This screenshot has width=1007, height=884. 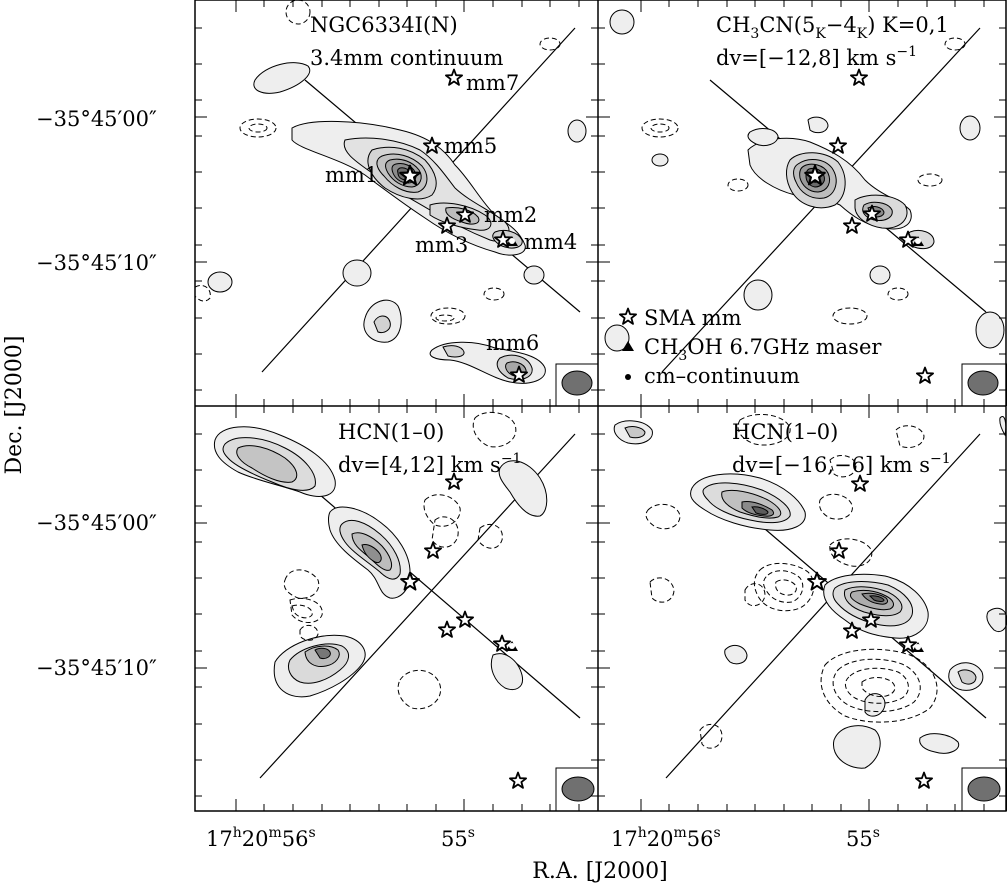 What do you see at coordinates (492, 83) in the screenshot?
I see `label-mm7: mm7` at bounding box center [492, 83].